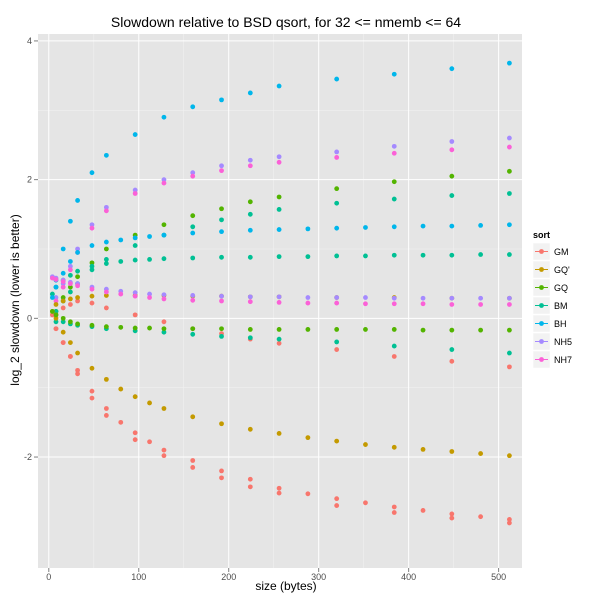 The width and height of the screenshot is (600, 600). I want to click on y-tick-label: 0, so click(29, 318).